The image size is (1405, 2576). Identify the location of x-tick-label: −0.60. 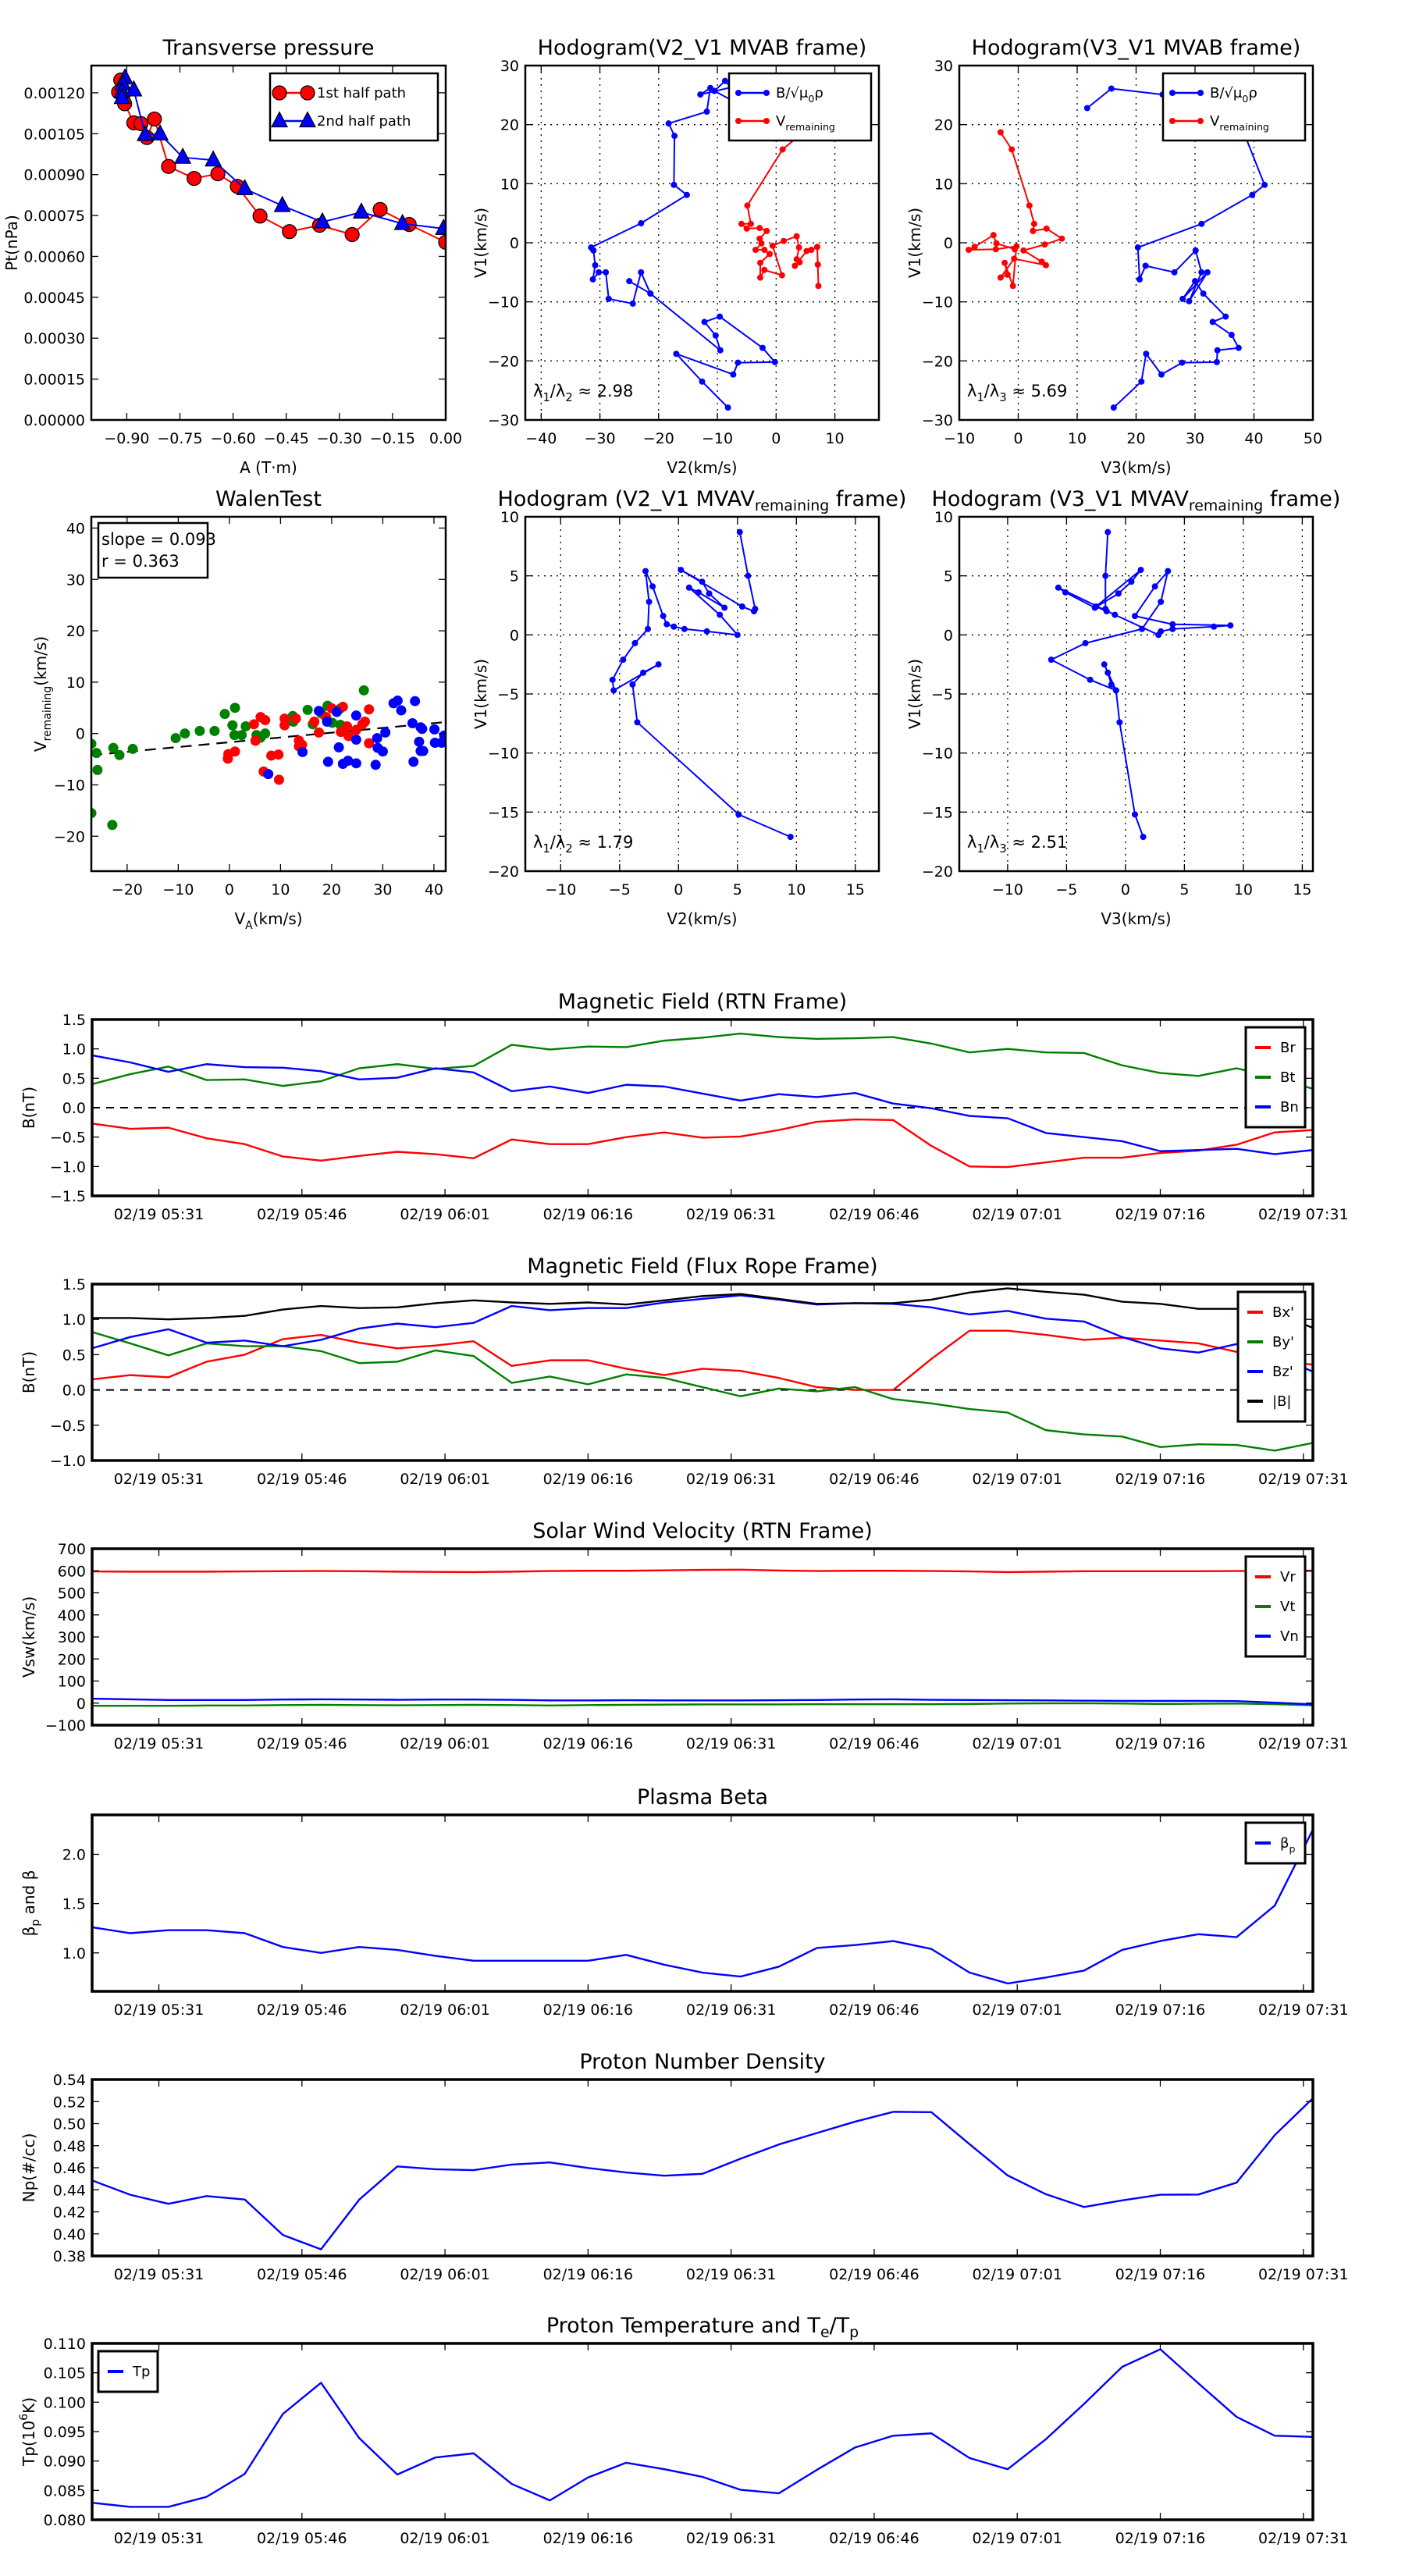
(233, 439).